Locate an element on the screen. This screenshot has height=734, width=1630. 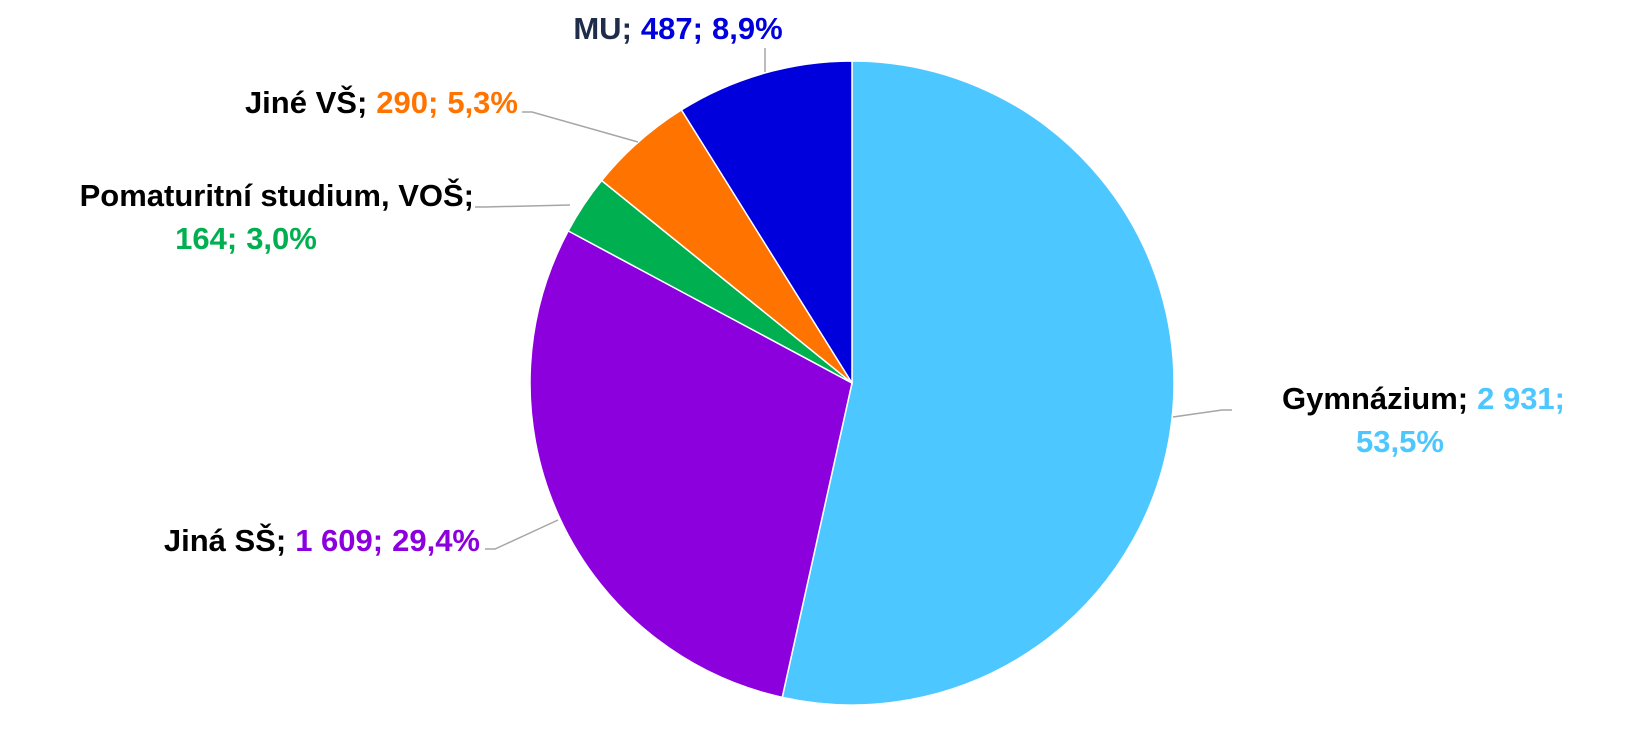
data-label: Pomaturitní studium, VOŠ; is located at coordinates (277, 195).